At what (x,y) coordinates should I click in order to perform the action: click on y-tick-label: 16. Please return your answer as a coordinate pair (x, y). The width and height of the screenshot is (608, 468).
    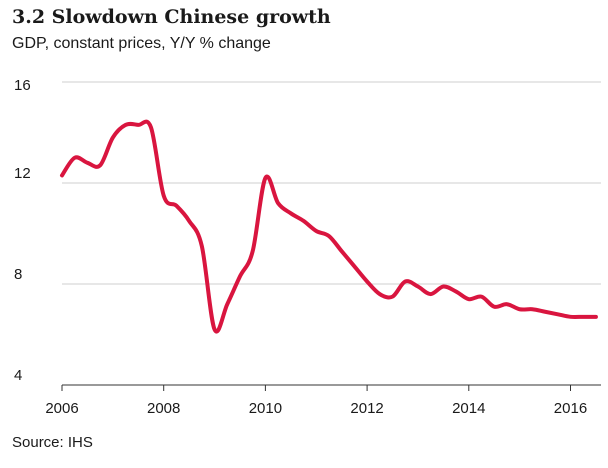
    Looking at the image, I should click on (22, 85).